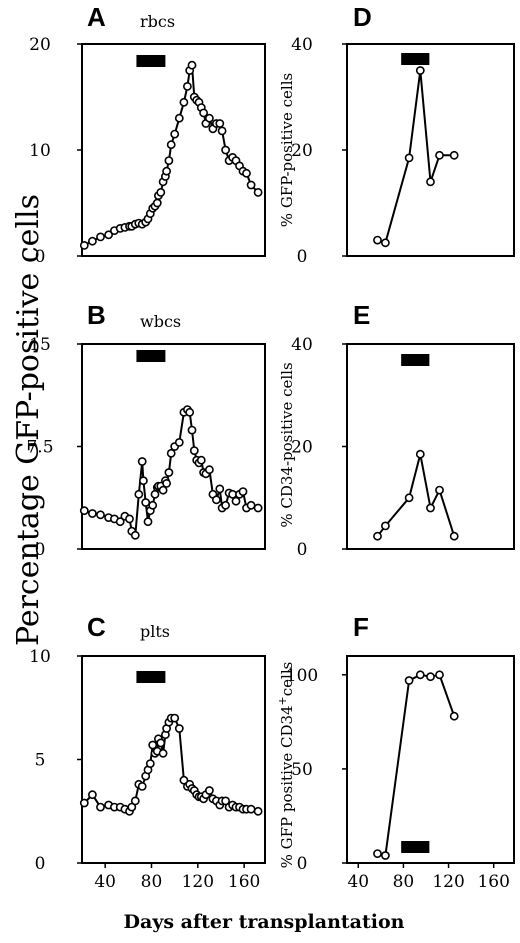 The height and width of the screenshot is (943, 520). I want to click on panel-e-frame, so click(430, 446).